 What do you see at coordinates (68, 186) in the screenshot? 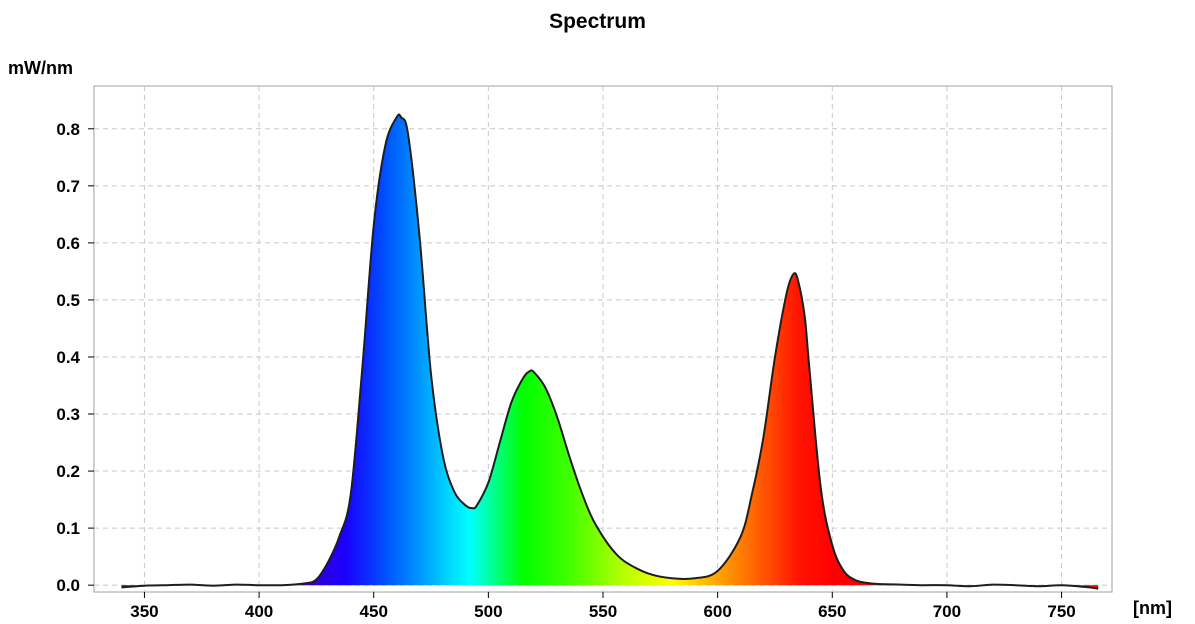
I see `y-tick-label: 0.7` at bounding box center [68, 186].